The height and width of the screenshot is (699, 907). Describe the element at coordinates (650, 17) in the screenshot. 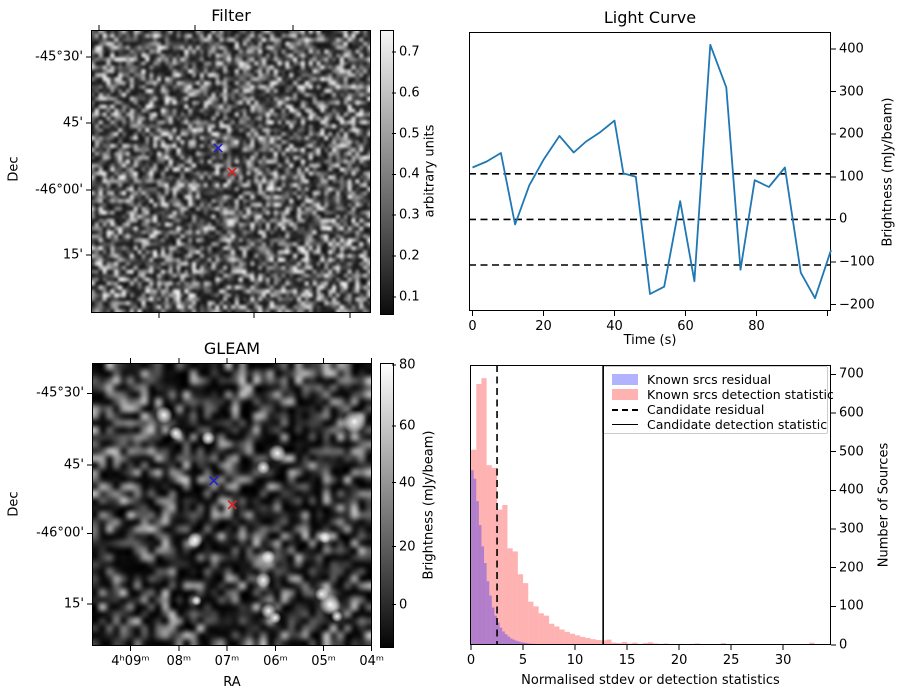

I see `light-curve-title: Light Curve` at that location.